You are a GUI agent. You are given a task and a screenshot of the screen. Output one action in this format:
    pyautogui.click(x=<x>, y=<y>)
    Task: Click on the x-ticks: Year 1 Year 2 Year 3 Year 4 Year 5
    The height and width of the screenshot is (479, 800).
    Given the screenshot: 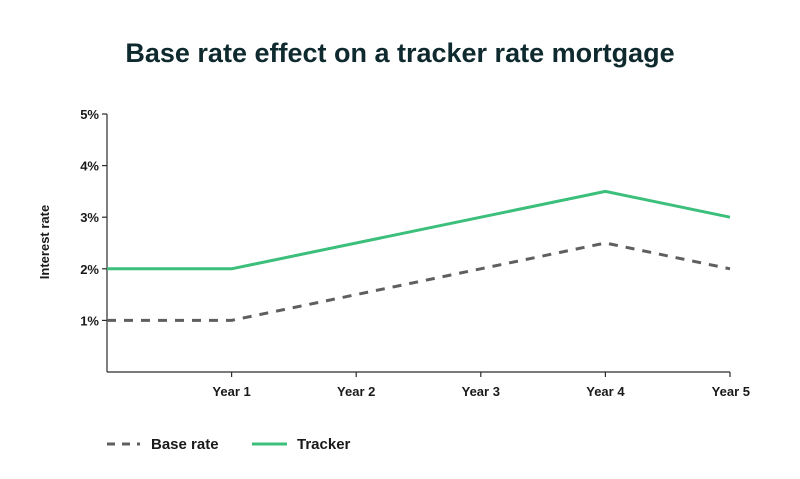 What is the action you would take?
    pyautogui.click(x=481, y=385)
    